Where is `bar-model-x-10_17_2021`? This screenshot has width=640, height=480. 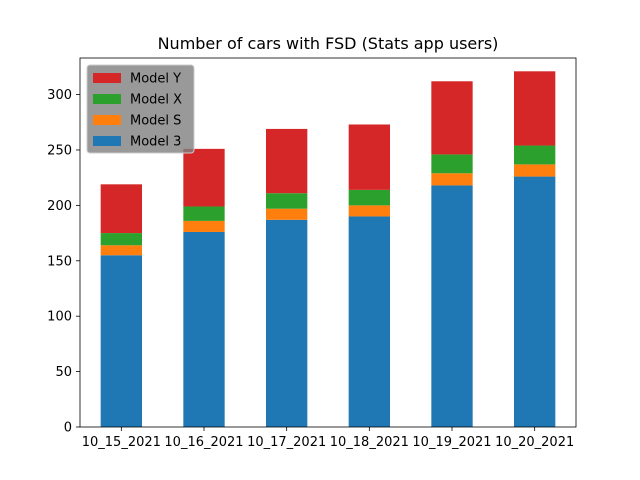
bar-model-x-10_17_2021 is located at coordinates (287, 201).